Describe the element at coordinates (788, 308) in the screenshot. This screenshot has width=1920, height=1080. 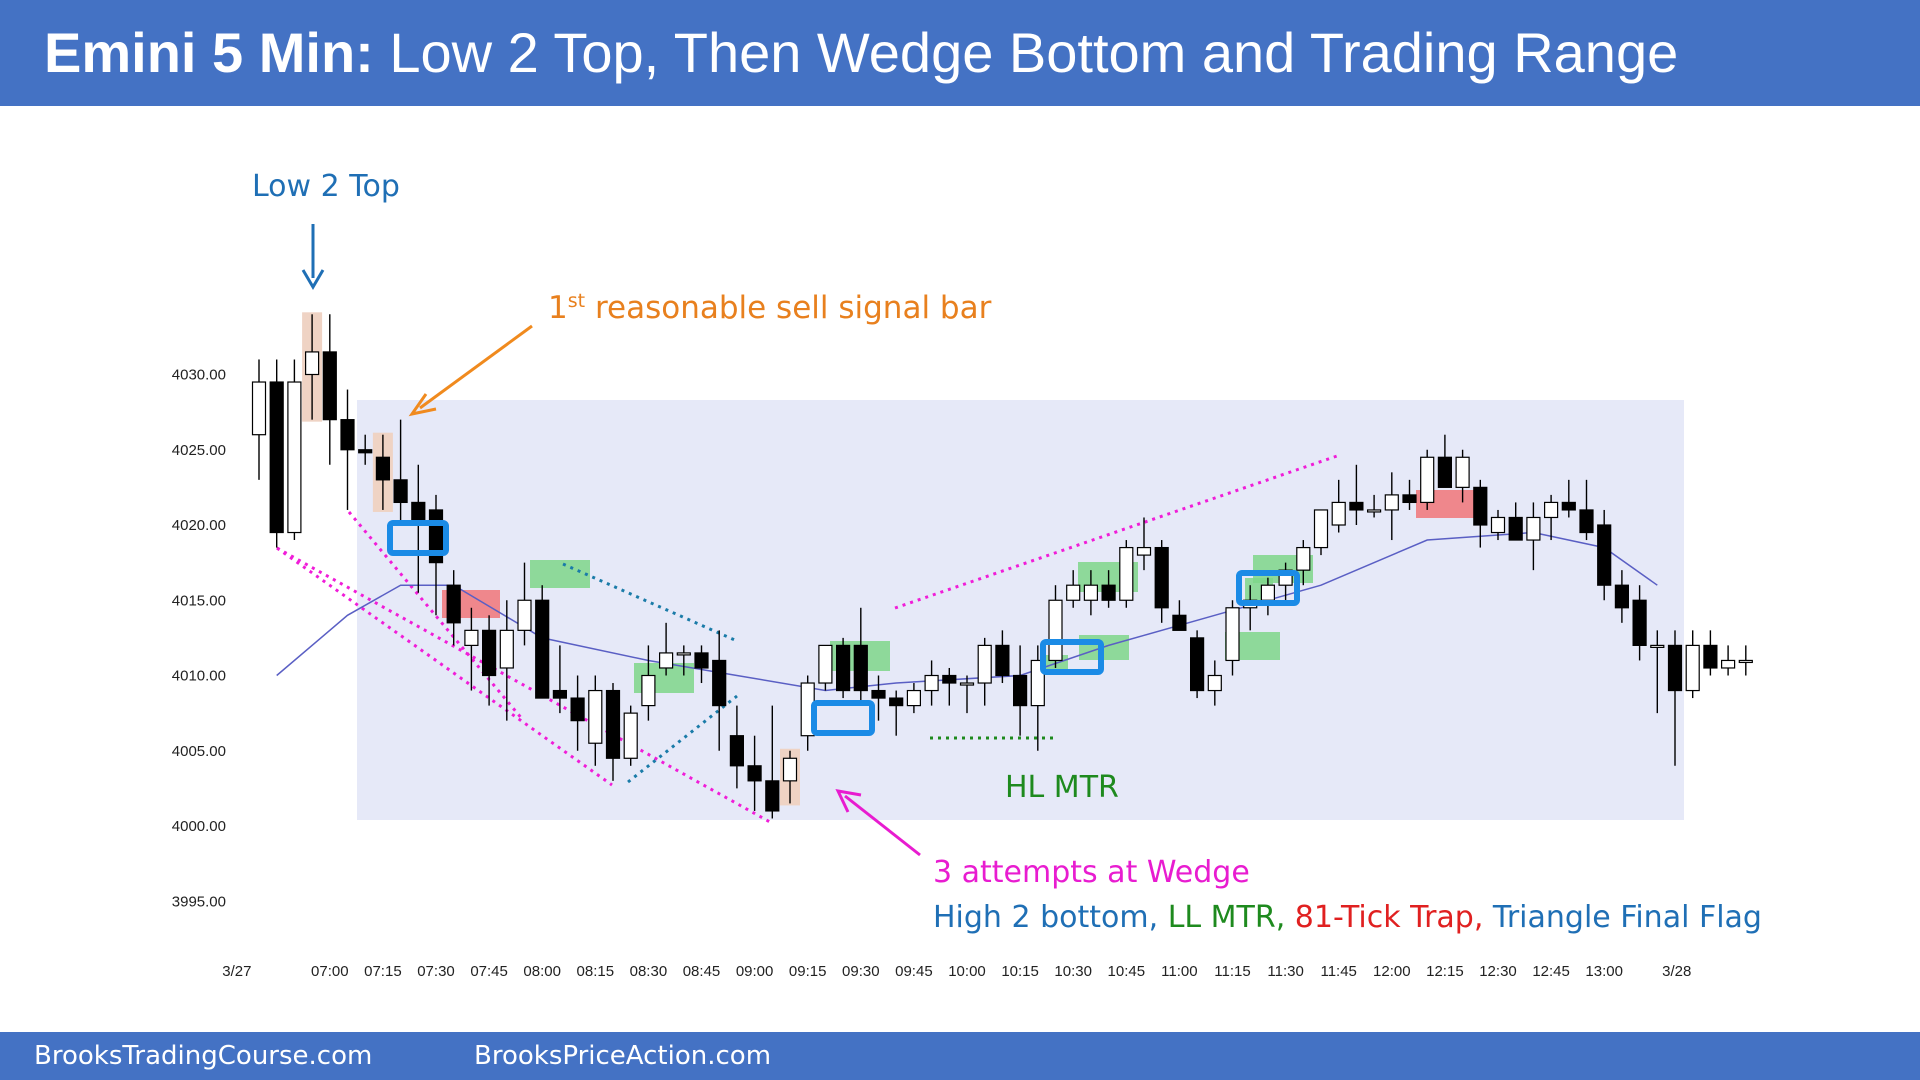
I see `first-rest: reasonable sell signal bar` at that location.